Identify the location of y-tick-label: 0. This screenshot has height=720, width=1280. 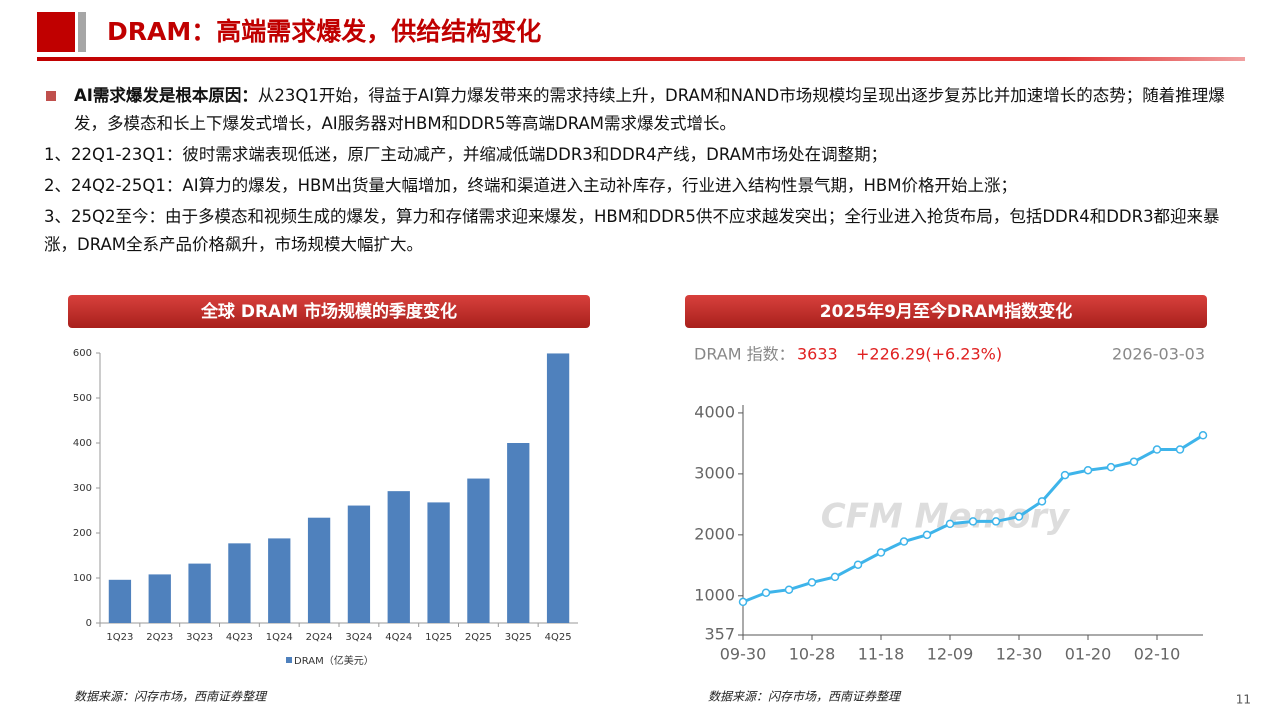
(89, 623).